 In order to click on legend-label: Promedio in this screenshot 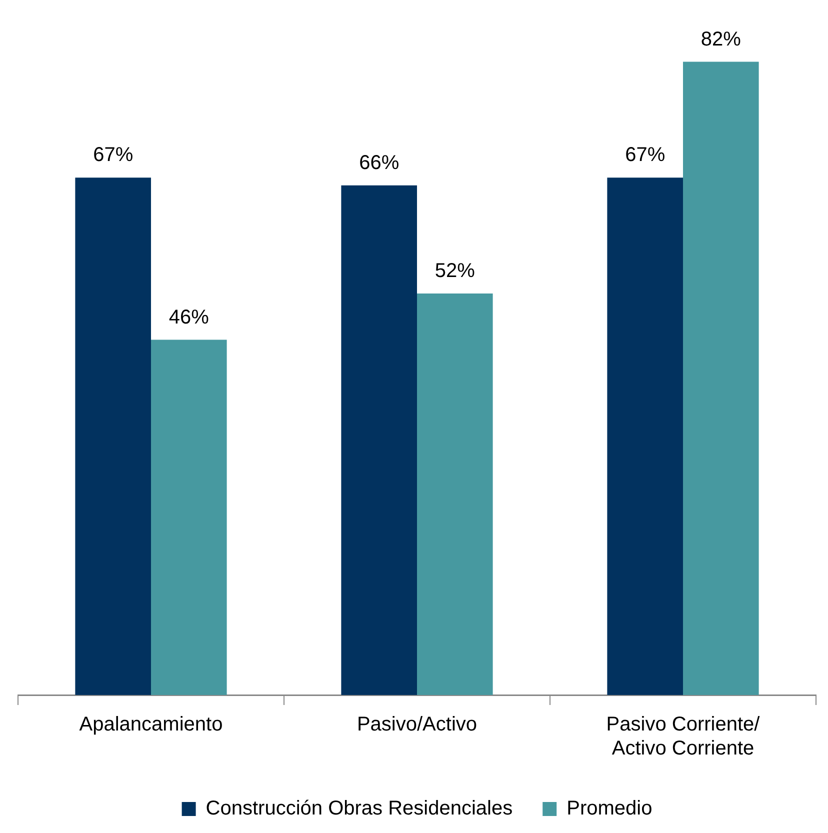, I will do `click(609, 809)`.